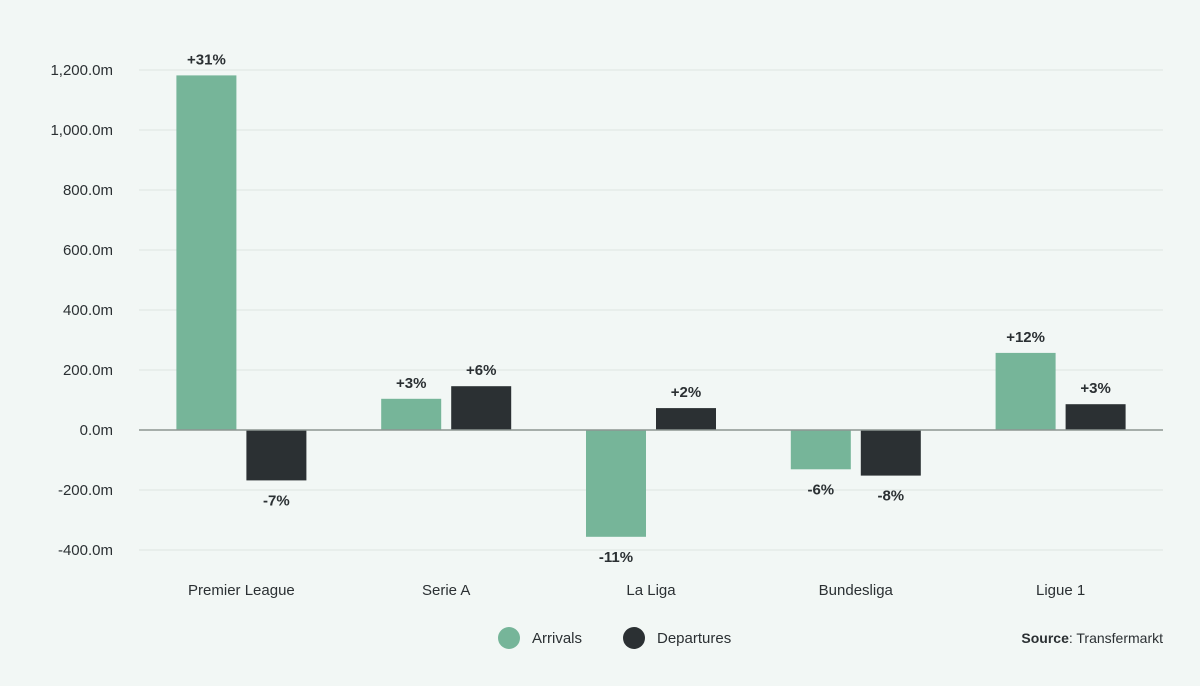 This screenshot has width=1200, height=686. What do you see at coordinates (856, 590) in the screenshot?
I see `category-label: Bundesliga` at bounding box center [856, 590].